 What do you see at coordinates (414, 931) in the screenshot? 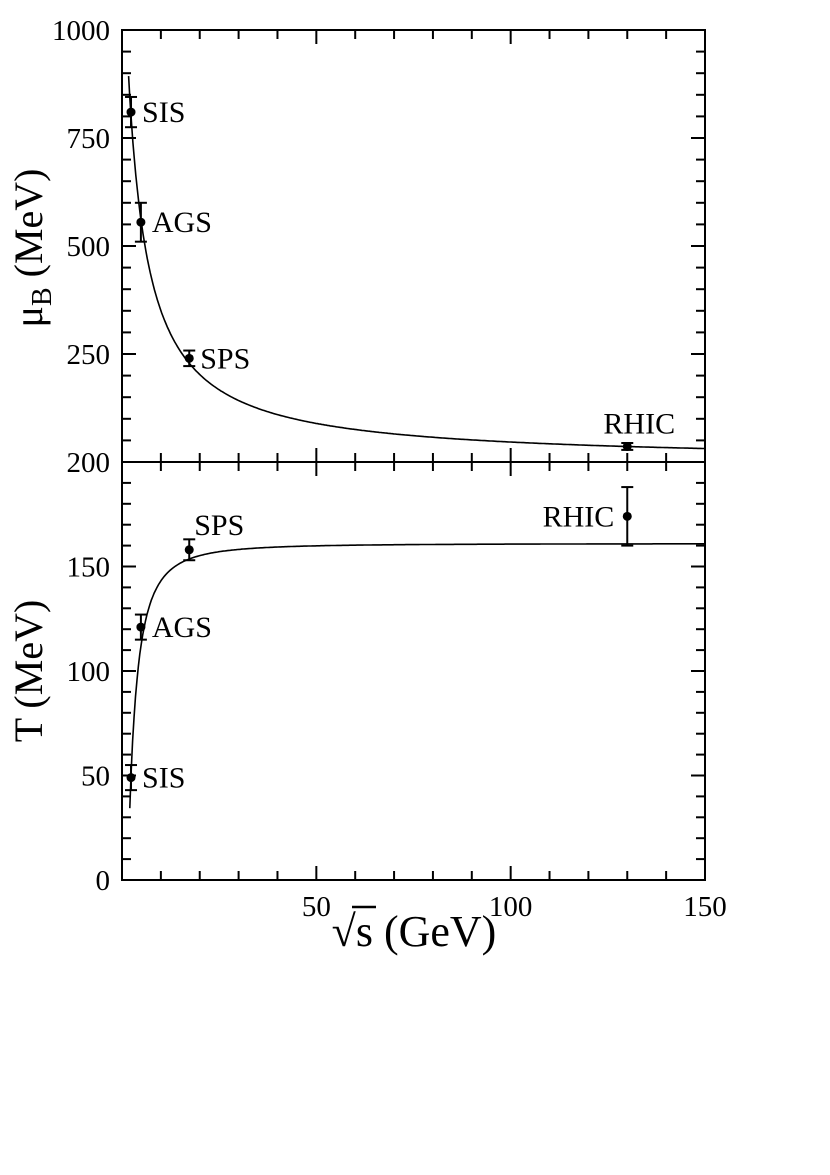
I see `x-axis-label: √s (GeV)` at bounding box center [414, 931].